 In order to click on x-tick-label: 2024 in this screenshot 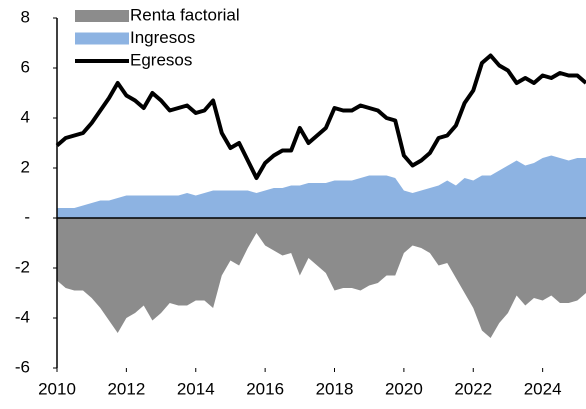, I will do `click(543, 388)`.